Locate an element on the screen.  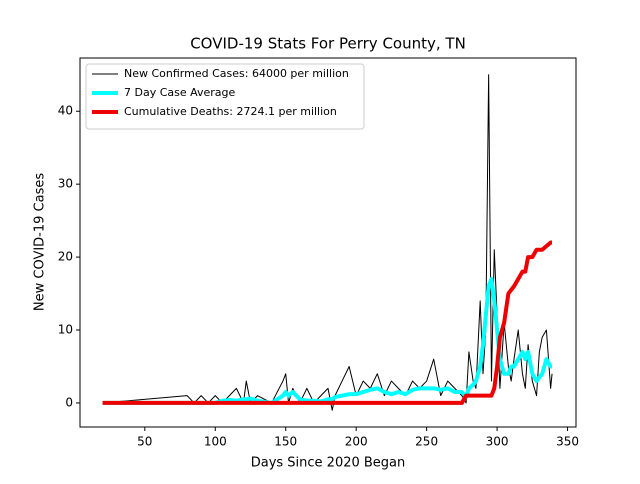
x-tick-label: 100 is located at coordinates (215, 442).